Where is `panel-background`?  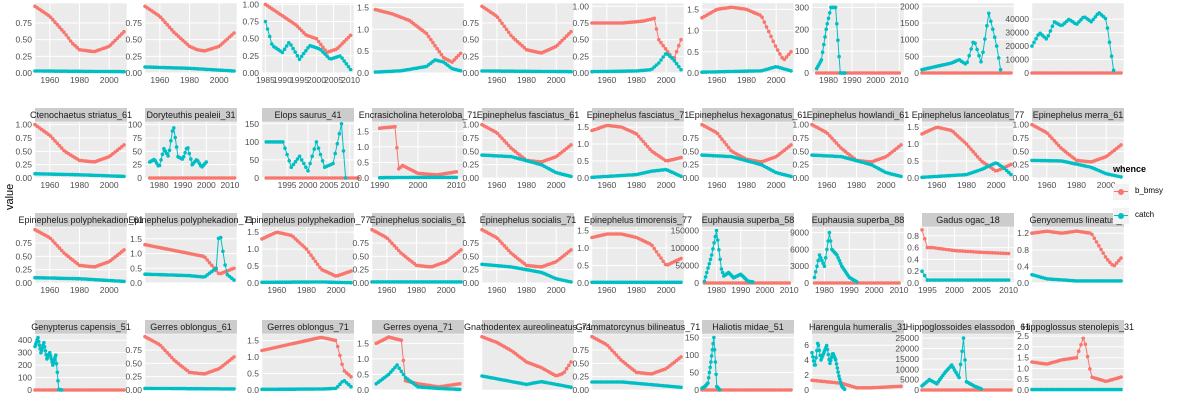
panel-background is located at coordinates (191, 38).